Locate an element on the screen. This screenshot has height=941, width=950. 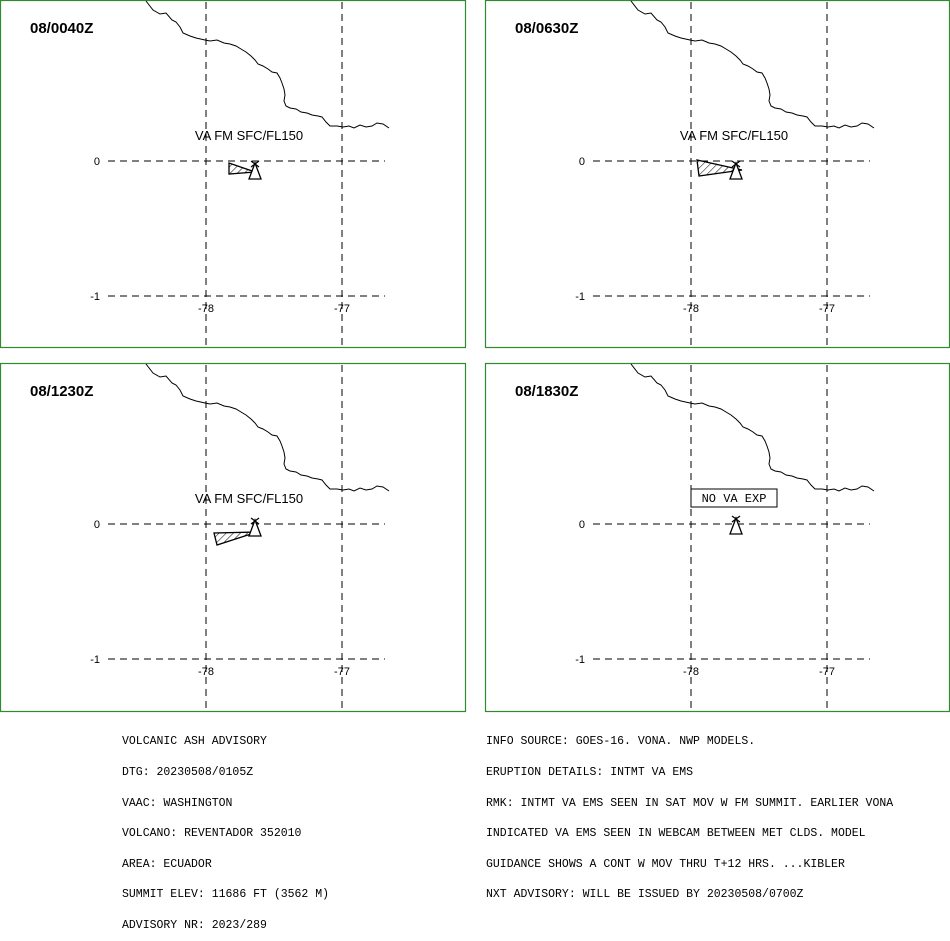
advisory-line: AREA: ECUADOR is located at coordinates (167, 864).